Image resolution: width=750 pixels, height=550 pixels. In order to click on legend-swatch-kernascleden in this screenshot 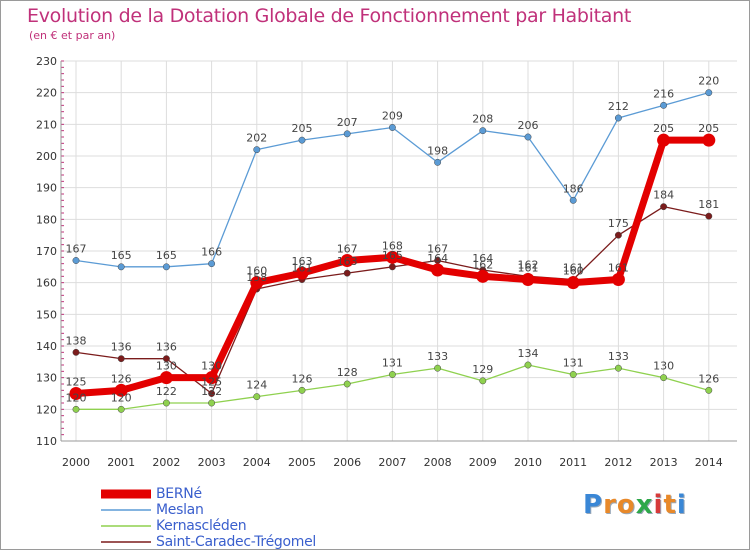, I will do `click(126, 526)`.